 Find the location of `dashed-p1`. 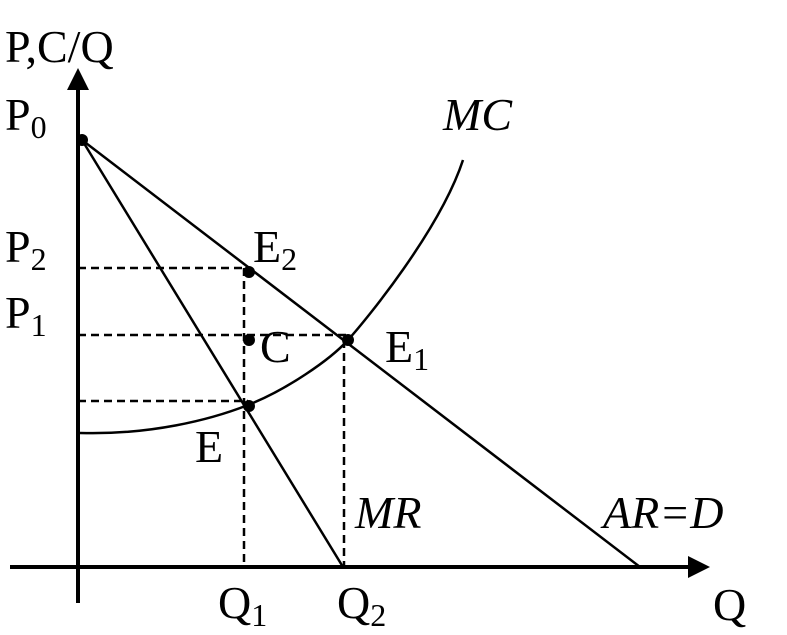

dashed-p1 is located at coordinates (213, 450).